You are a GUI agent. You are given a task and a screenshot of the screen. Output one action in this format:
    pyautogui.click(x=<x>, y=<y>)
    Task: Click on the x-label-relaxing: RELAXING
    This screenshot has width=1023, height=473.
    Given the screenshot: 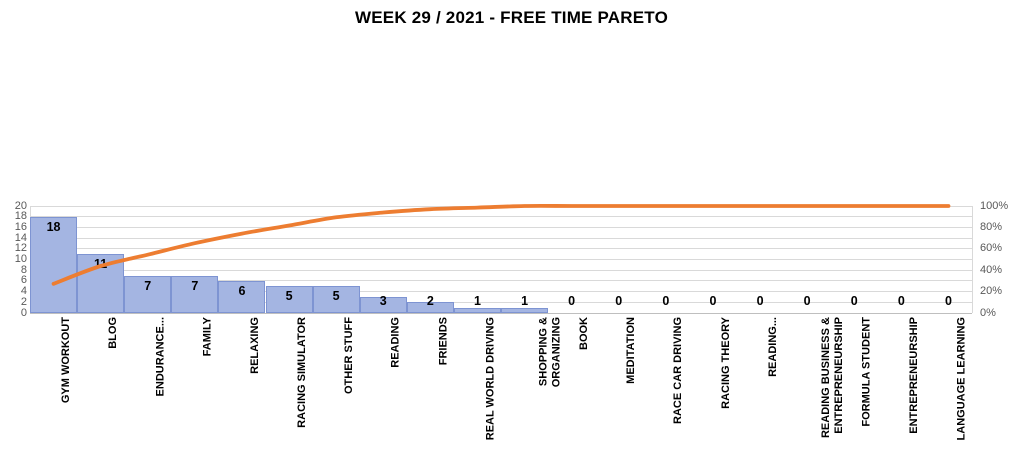 What is the action you would take?
    pyautogui.click(x=254, y=345)
    